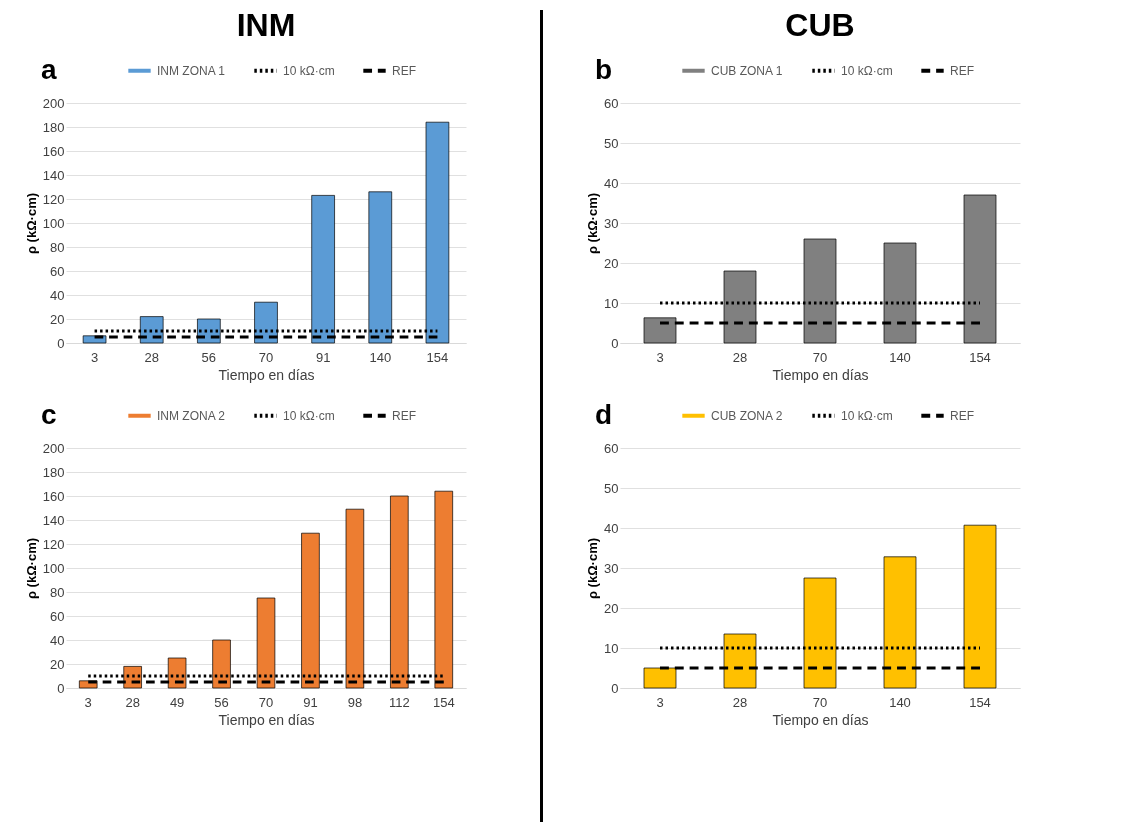  Describe the element at coordinates (49, 69) in the screenshot. I see `text: a` at that location.